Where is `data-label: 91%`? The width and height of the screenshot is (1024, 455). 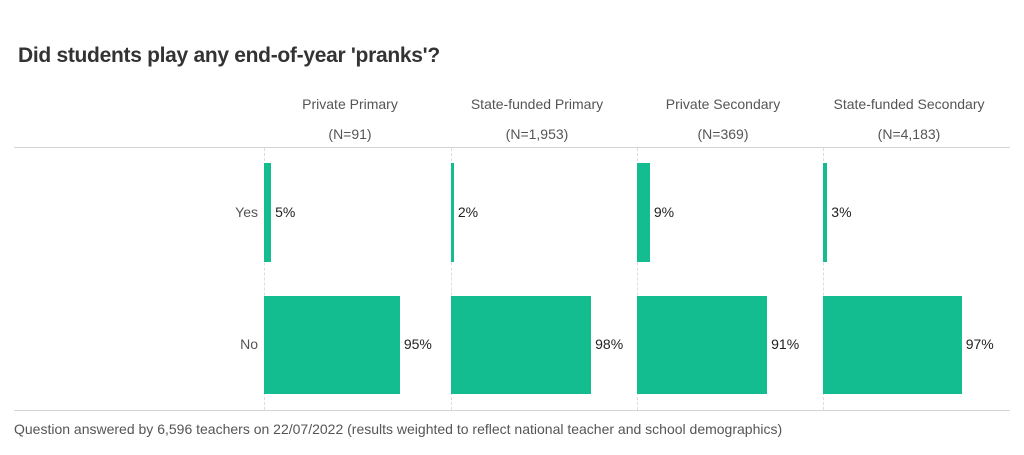
data-label: 91% is located at coordinates (785, 344).